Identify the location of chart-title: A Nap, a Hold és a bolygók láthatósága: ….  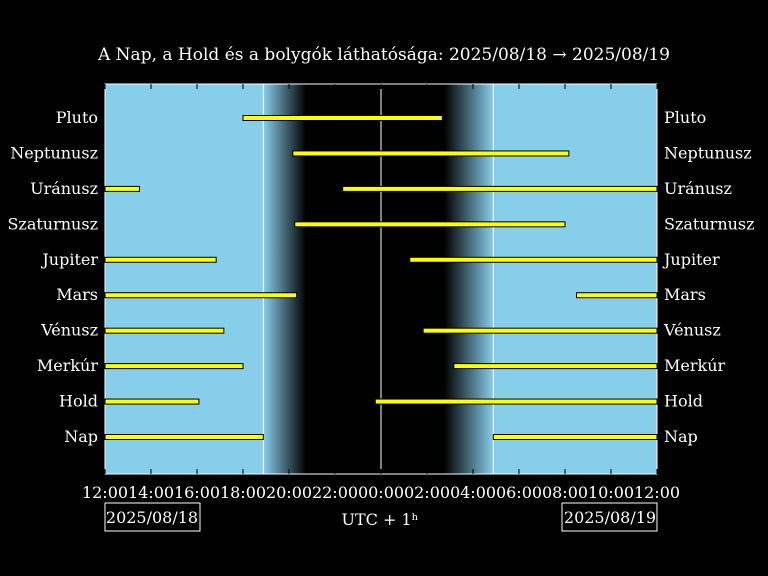
(383, 55).